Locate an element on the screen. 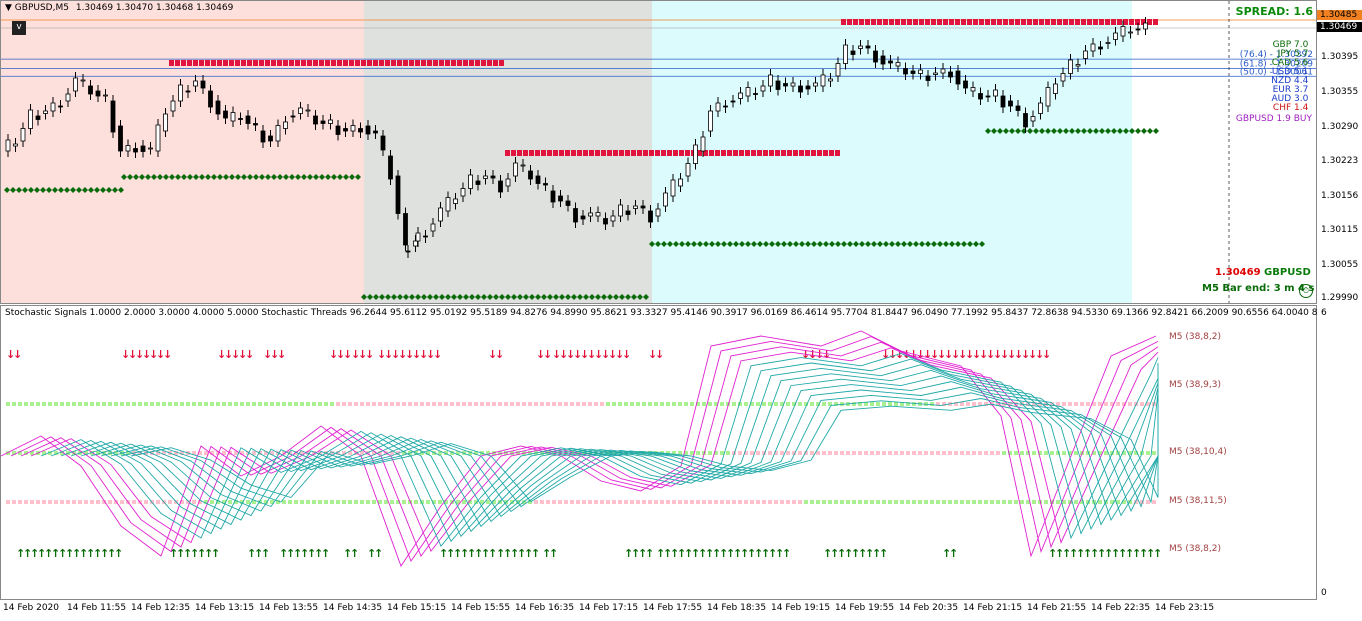 This screenshot has height=621, width=1362. strength-row-aud: AUD 3.0 is located at coordinates (1273, 99).